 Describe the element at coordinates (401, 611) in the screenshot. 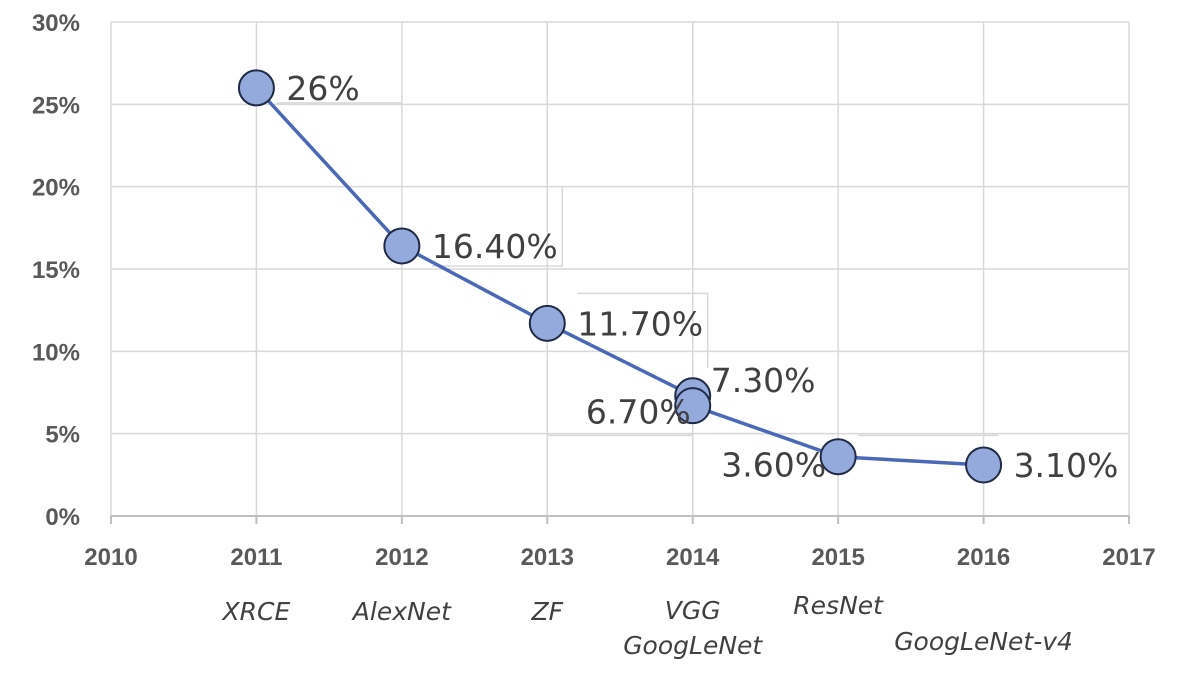

I see `model-annotation: AlexNet` at that location.